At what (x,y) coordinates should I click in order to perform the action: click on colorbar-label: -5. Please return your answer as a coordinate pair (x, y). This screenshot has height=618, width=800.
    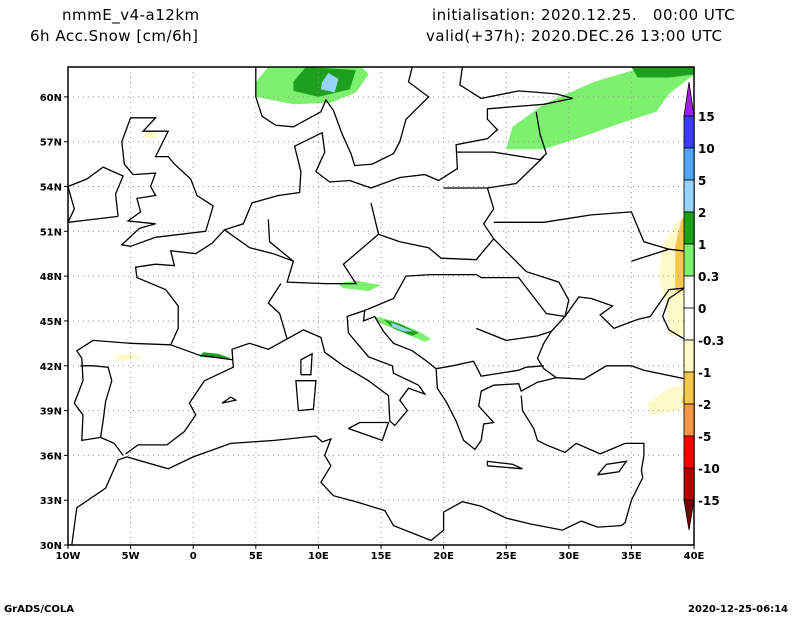
    Looking at the image, I should click on (704, 437).